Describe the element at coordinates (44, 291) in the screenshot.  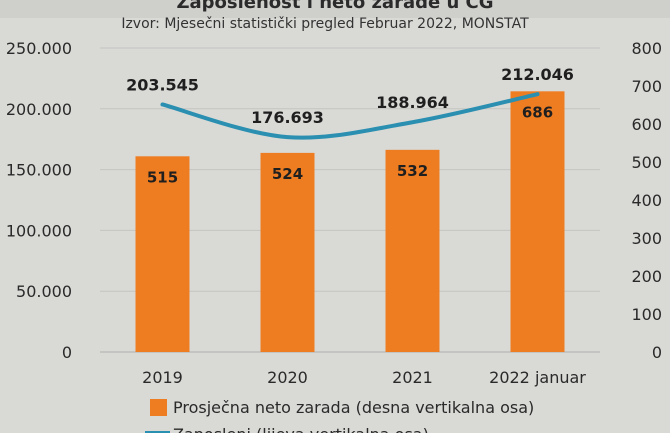
I see `left-tick-label: 50.000` at that location.